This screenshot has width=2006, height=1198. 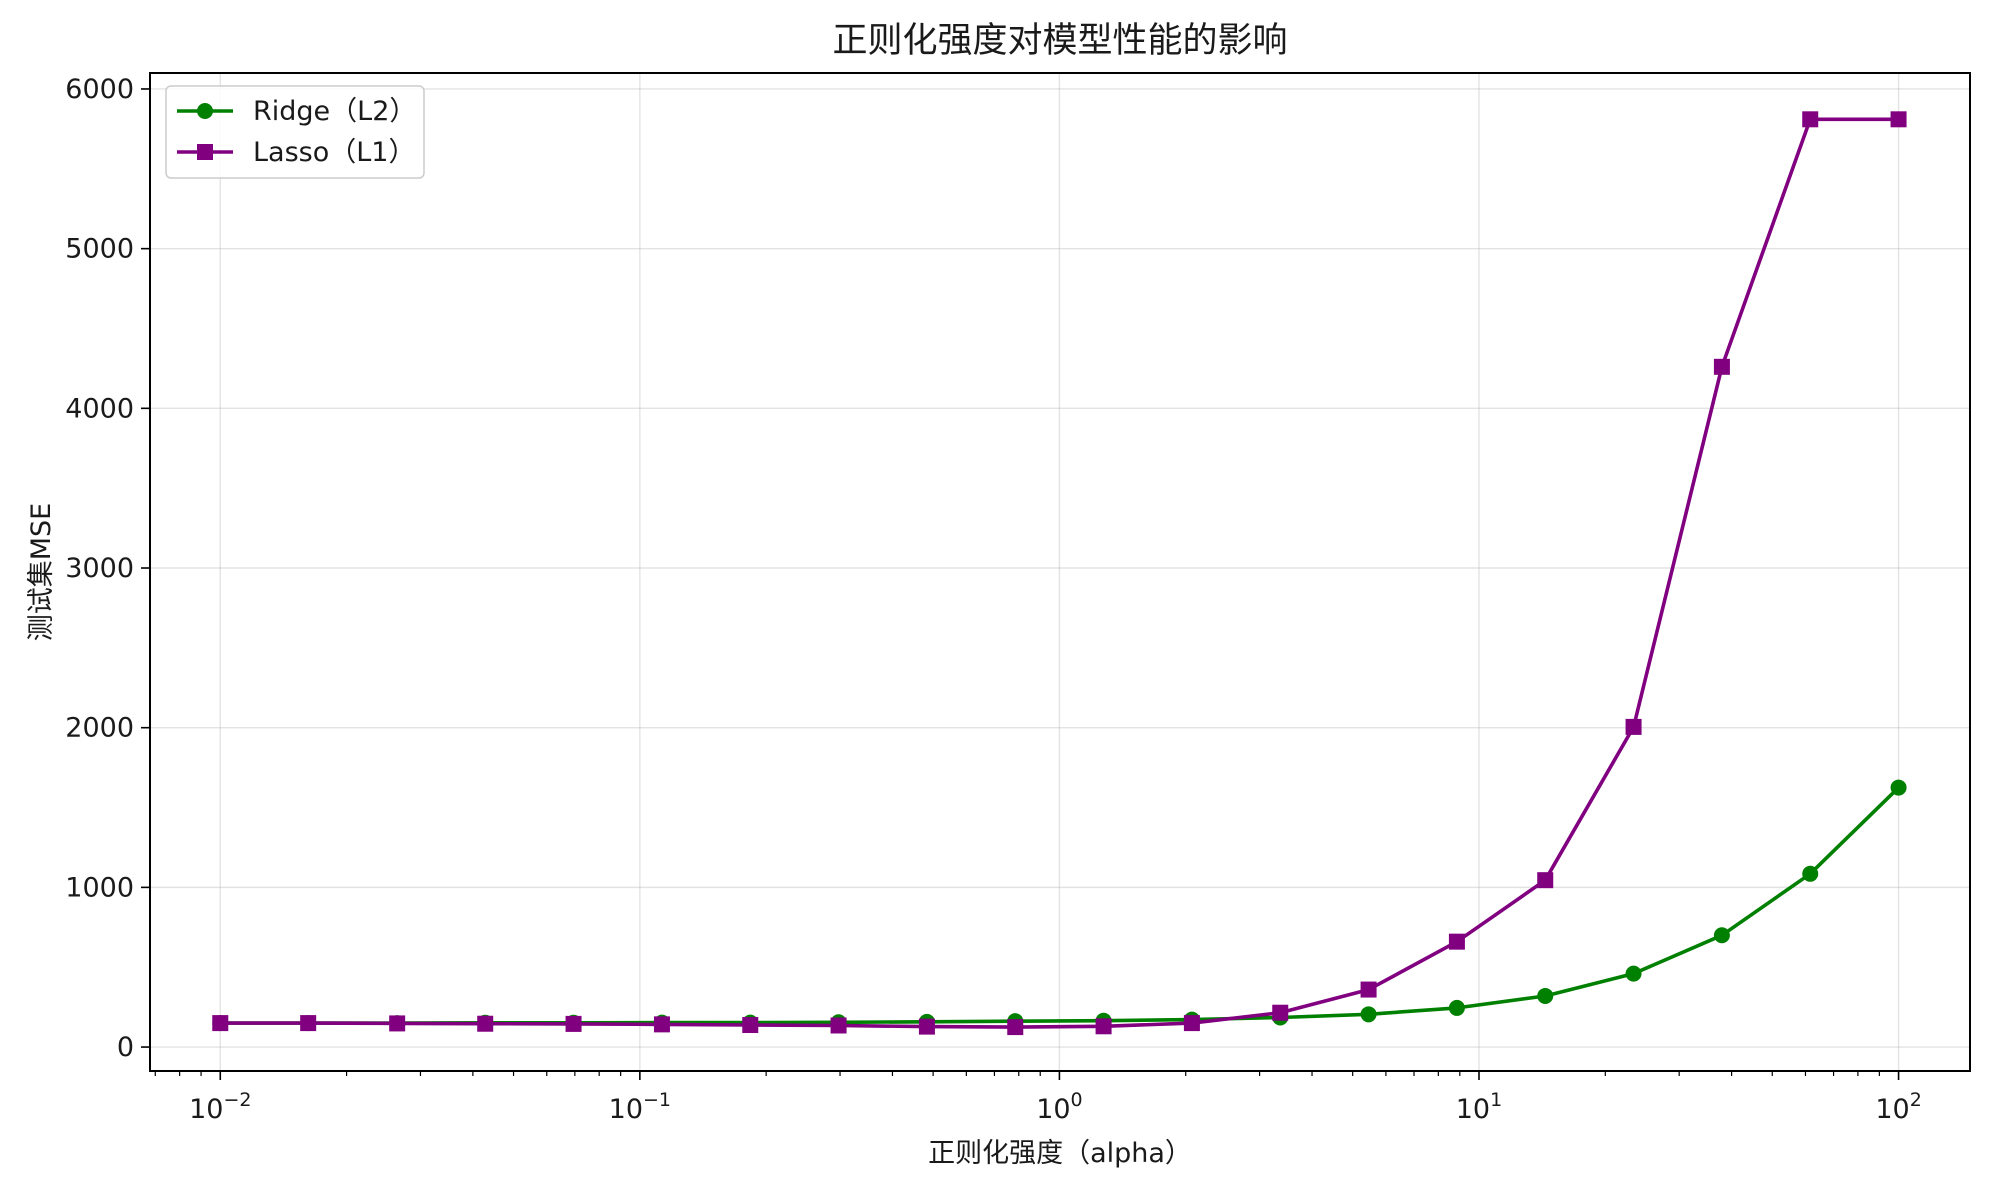 What do you see at coordinates (99, 887) in the screenshot?
I see `y-tick-label: 1000` at bounding box center [99, 887].